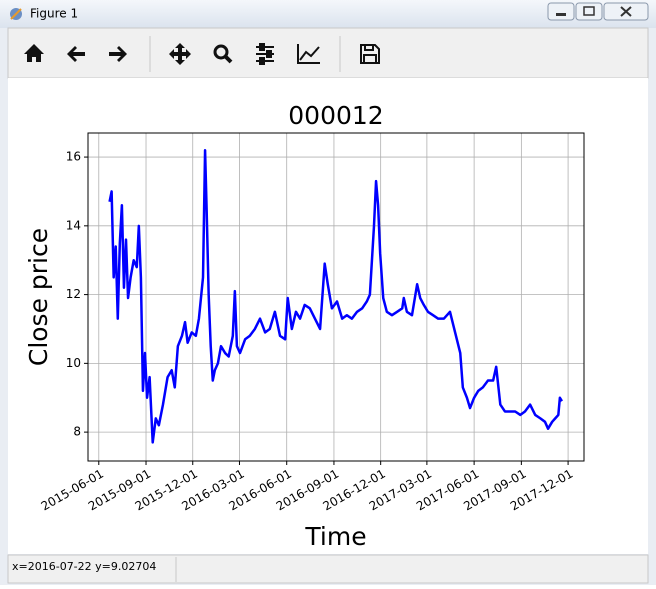 The width and height of the screenshot is (656, 589). Describe the element at coordinates (118, 54) in the screenshot. I see `forward-button` at that location.